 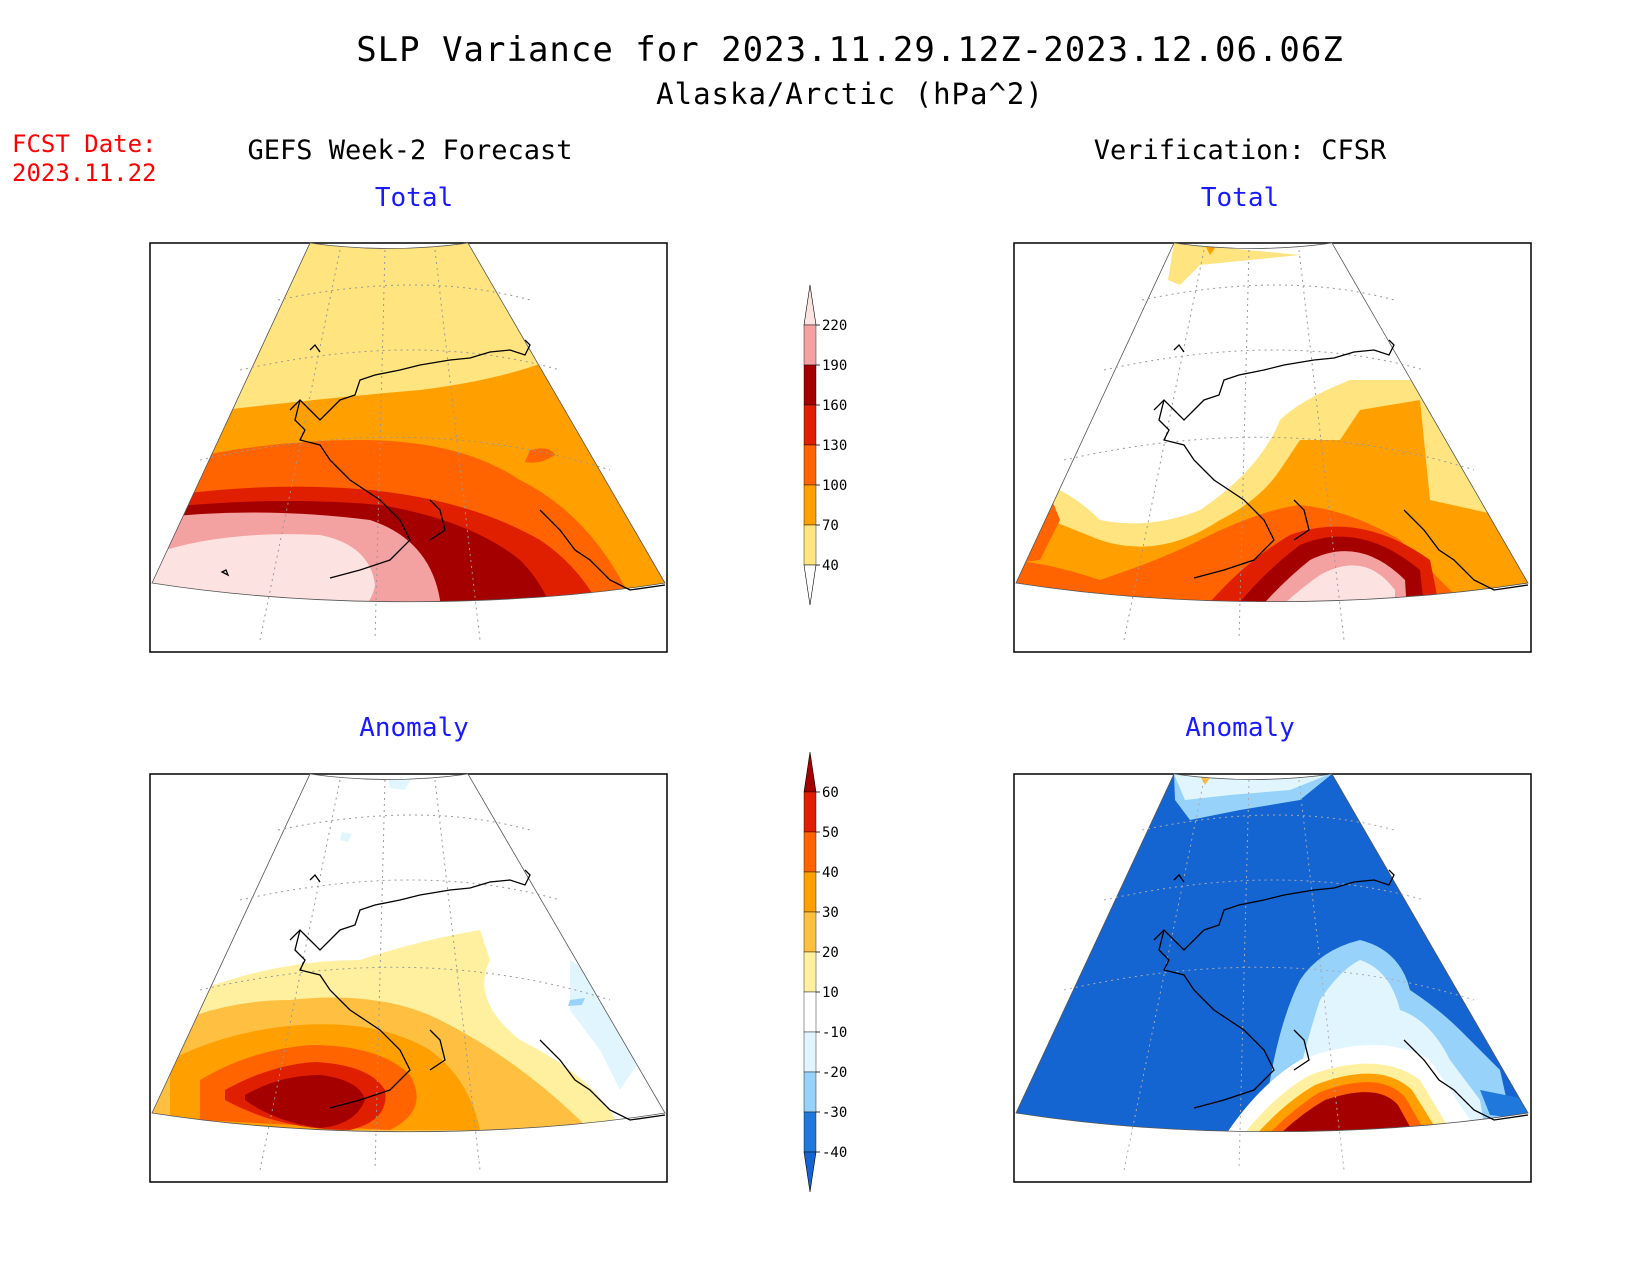 What do you see at coordinates (1272, 978) in the screenshot?
I see `verification-anomaly-map` at bounding box center [1272, 978].